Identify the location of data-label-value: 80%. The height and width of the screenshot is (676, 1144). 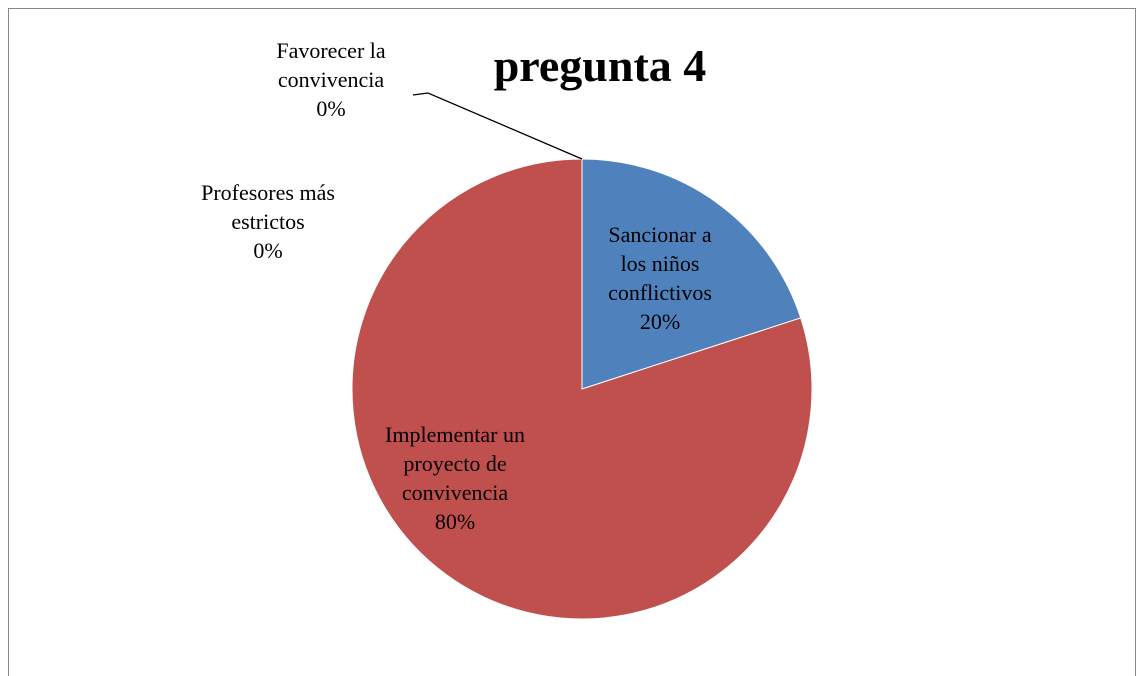
(455, 521).